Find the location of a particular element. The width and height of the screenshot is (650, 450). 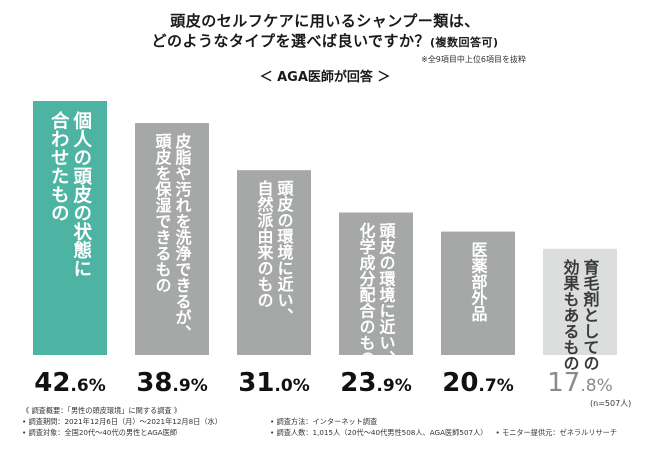

value-label-1: 42.6% is located at coordinates (70, 383).